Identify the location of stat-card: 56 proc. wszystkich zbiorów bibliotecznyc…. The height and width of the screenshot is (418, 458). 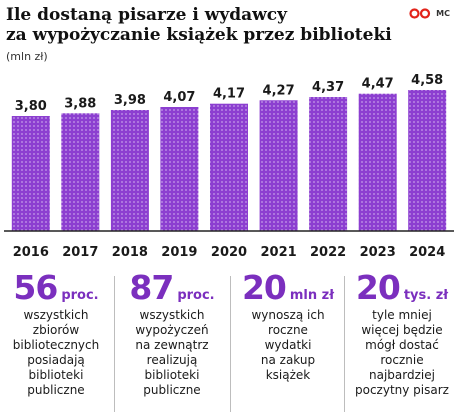
(56, 343).